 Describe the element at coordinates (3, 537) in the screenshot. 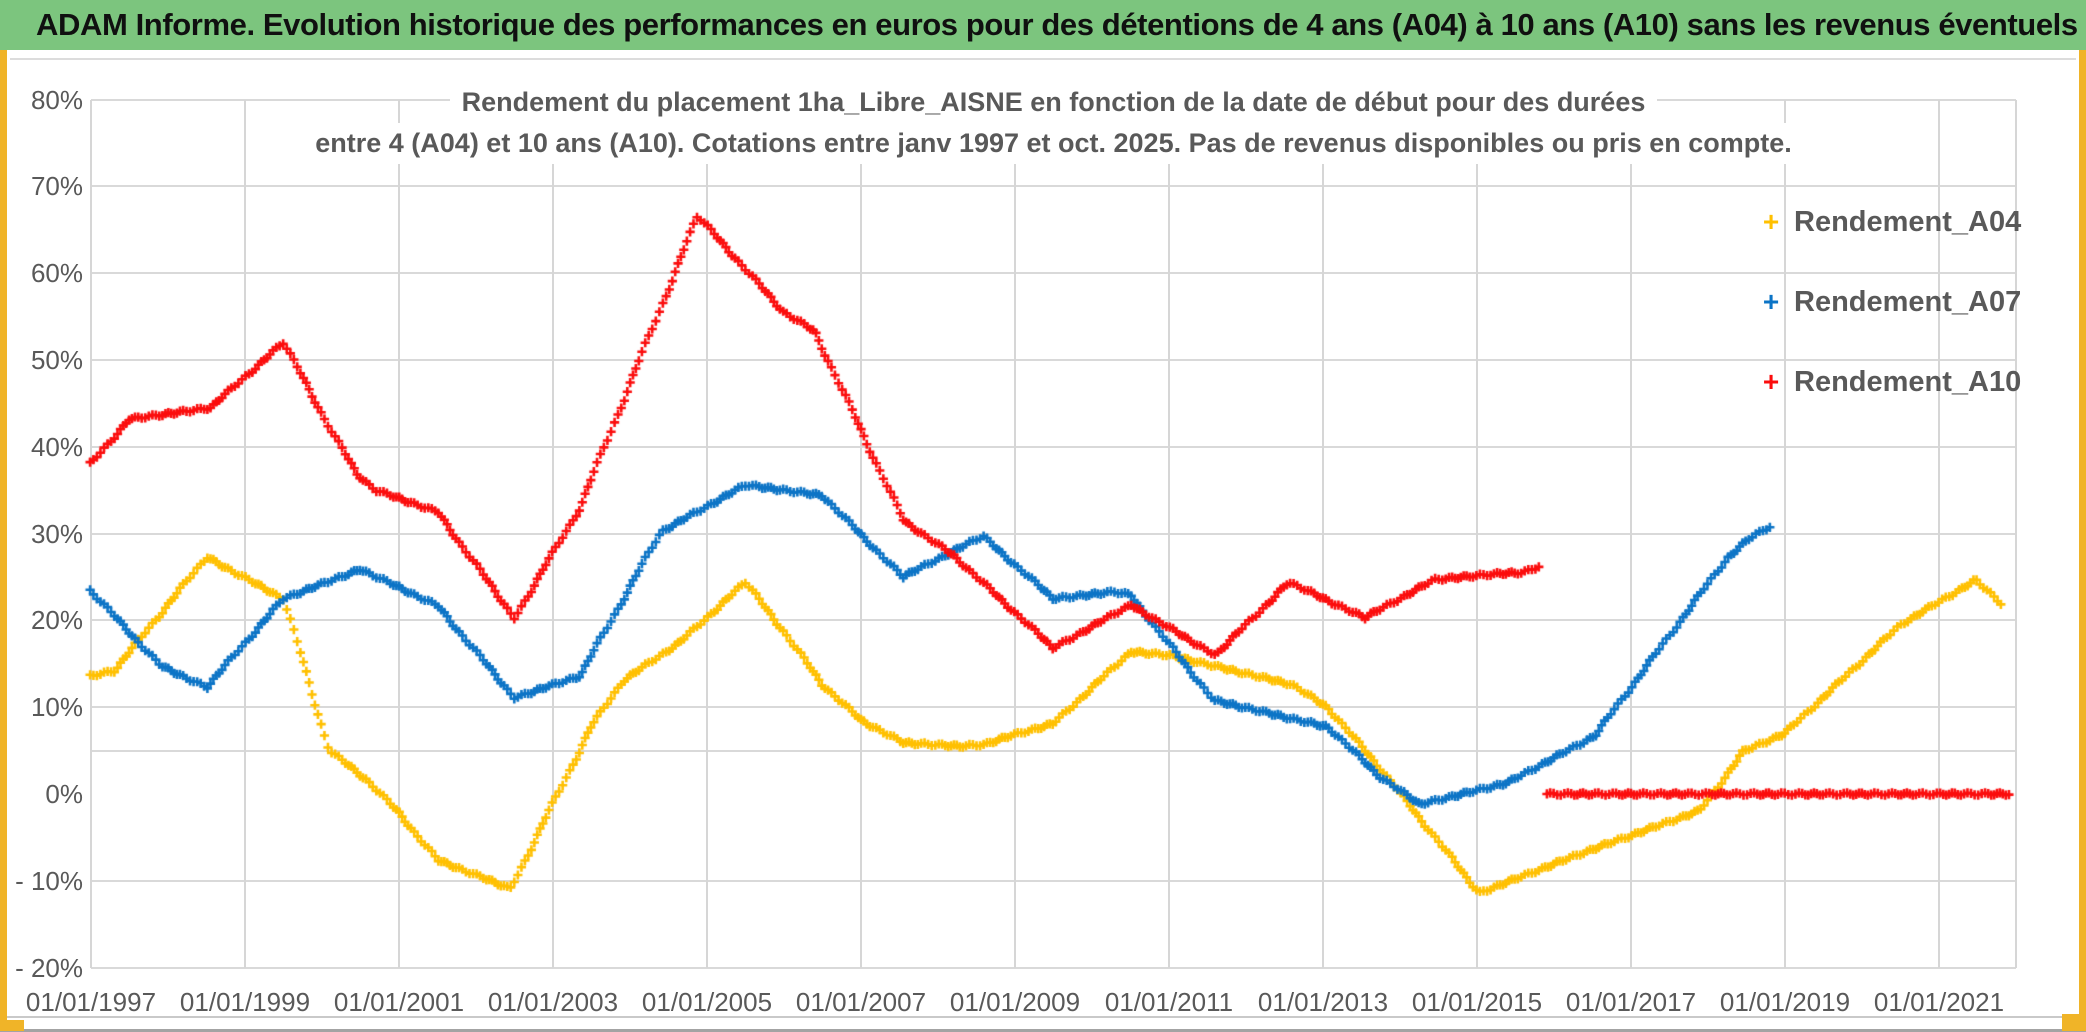

I see `frame-border-left` at that location.